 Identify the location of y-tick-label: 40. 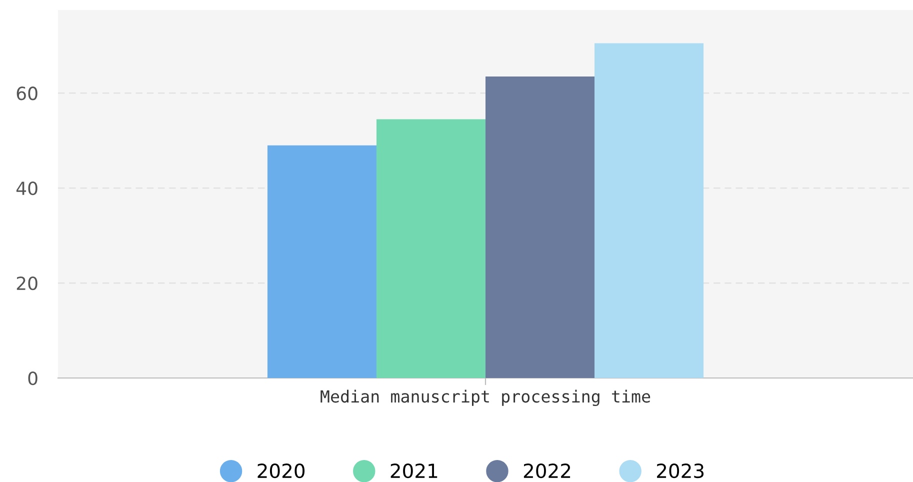
(27, 189).